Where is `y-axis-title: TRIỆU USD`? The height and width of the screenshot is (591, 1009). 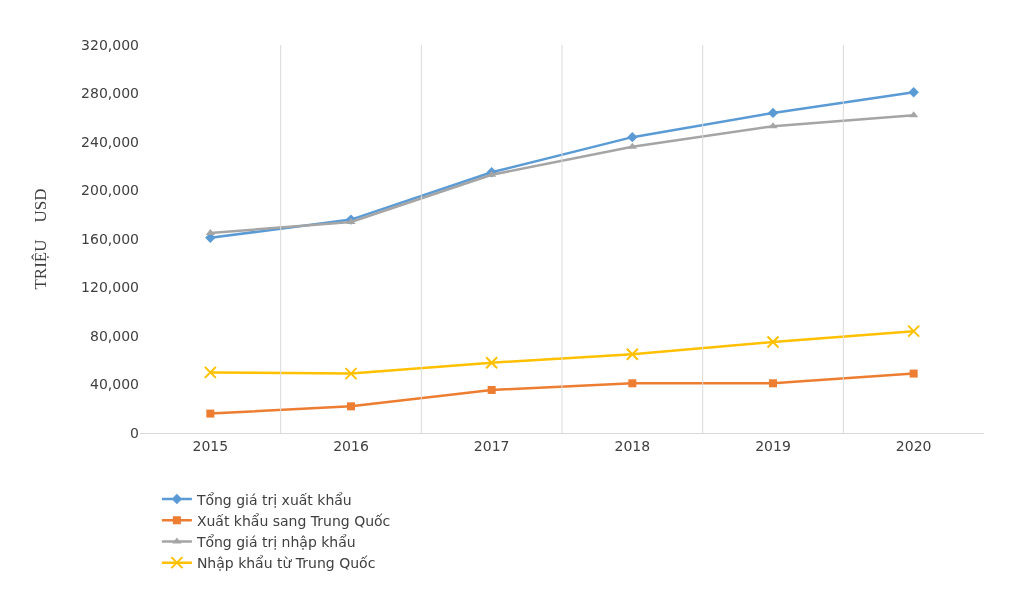
y-axis-title: TRIỆU USD is located at coordinates (40, 239).